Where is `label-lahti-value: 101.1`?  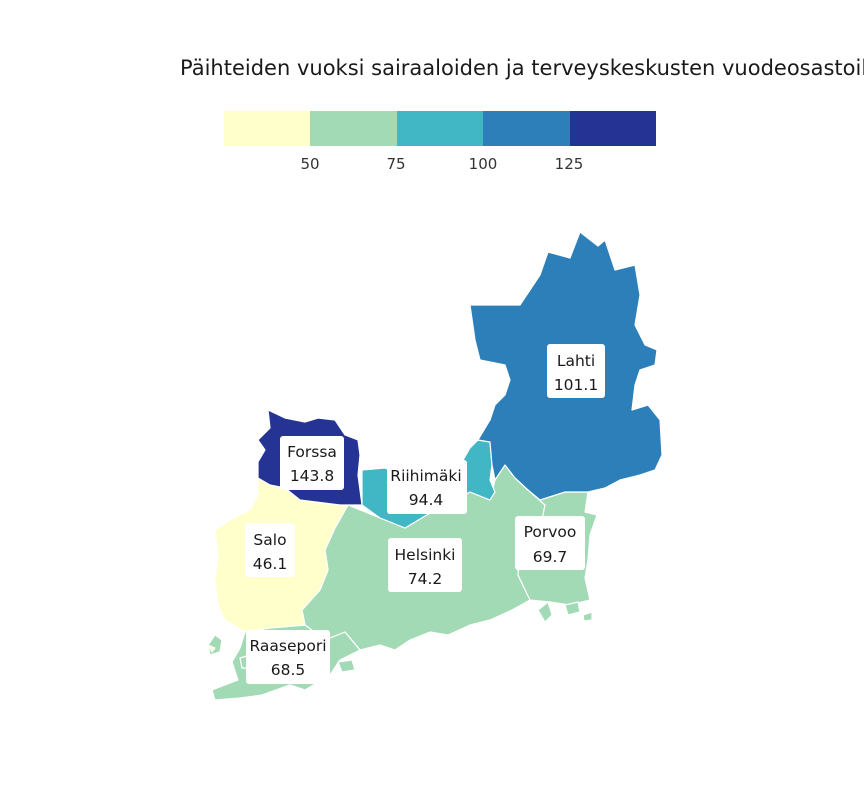
label-lahti-value: 101.1 is located at coordinates (576, 385).